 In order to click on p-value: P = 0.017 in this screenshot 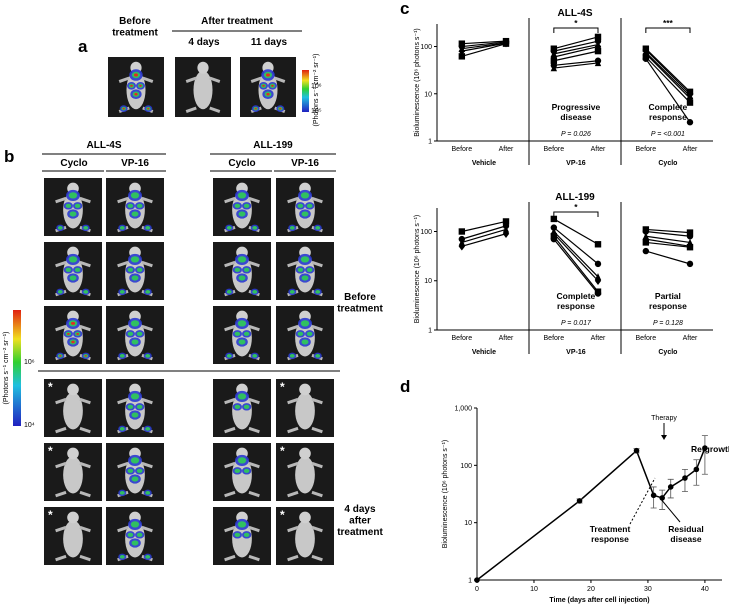, I will do `click(576, 323)`.